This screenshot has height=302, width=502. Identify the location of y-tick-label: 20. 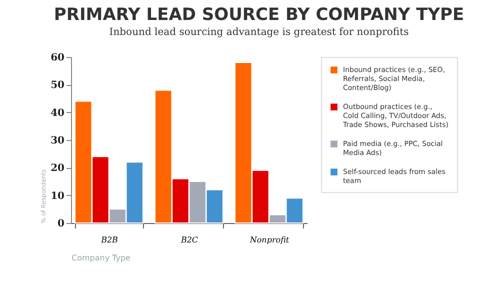
(57, 168).